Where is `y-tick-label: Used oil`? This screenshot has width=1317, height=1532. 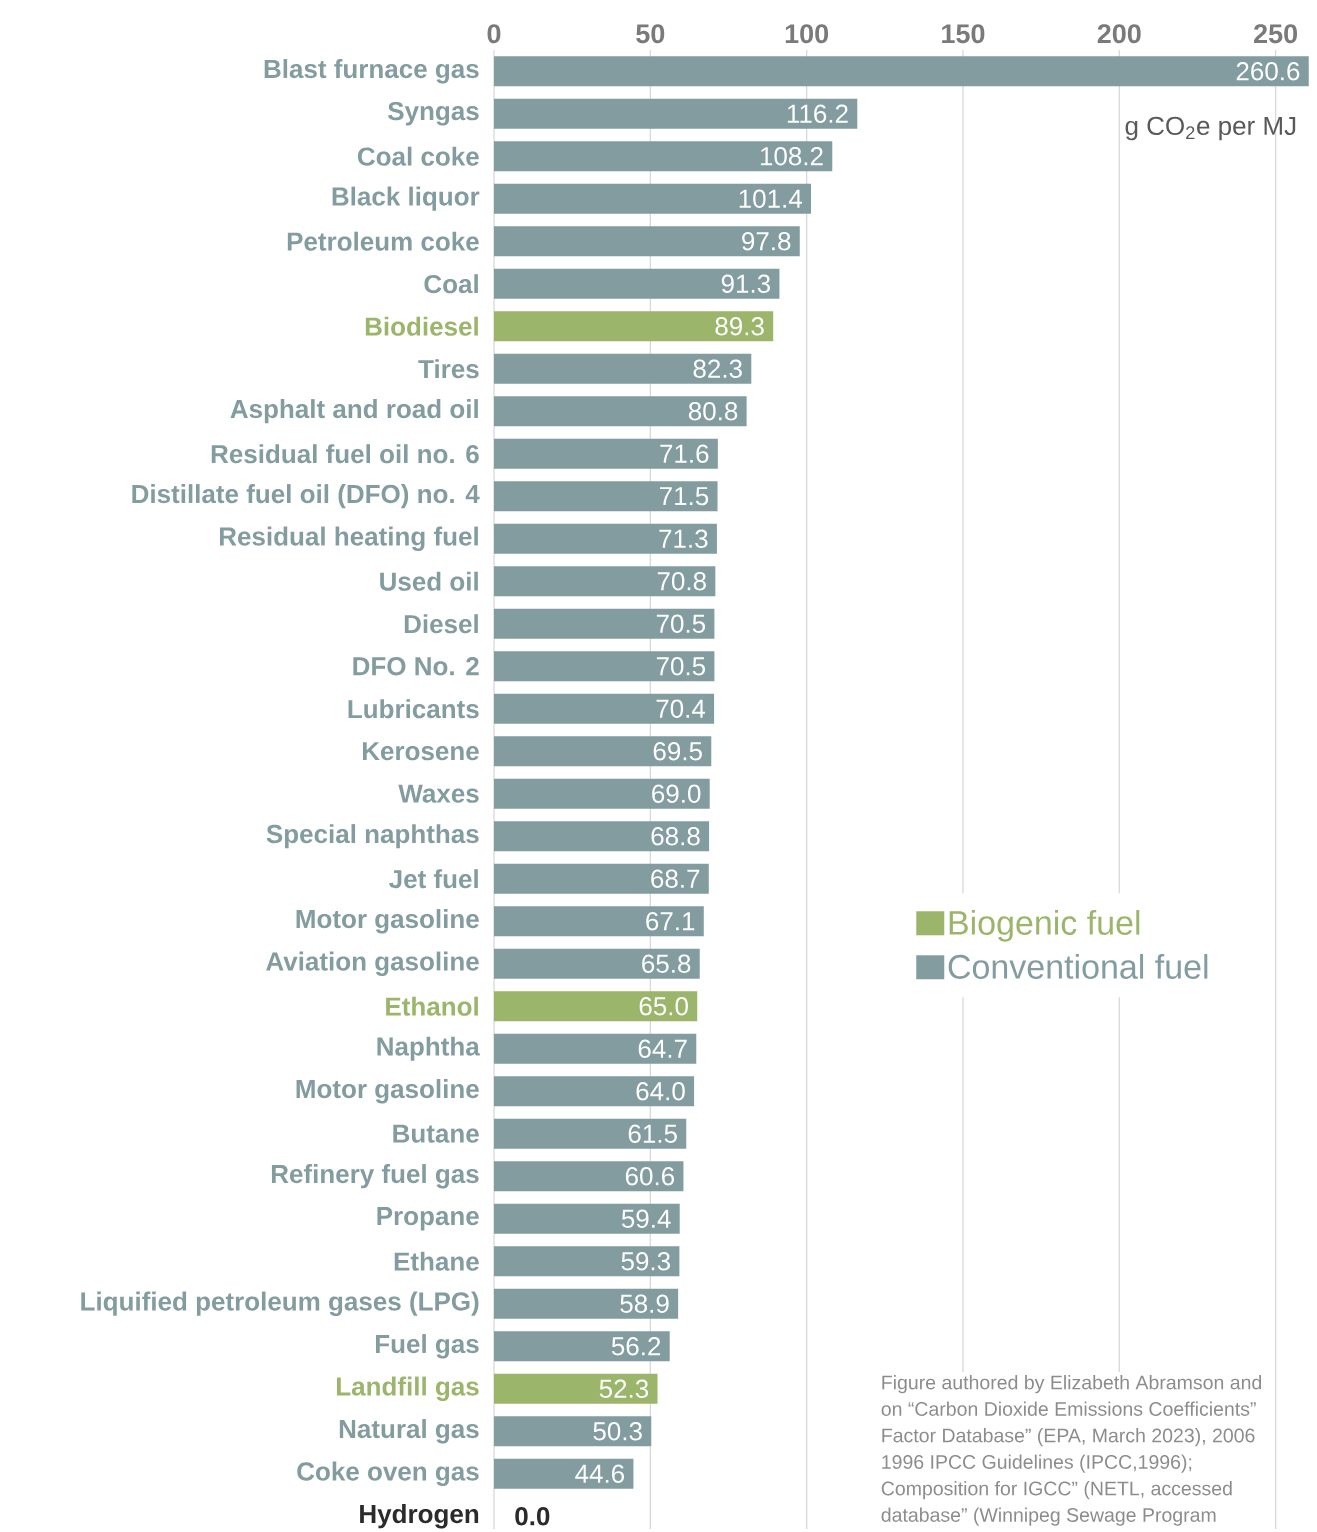
y-tick-label: Used oil is located at coordinates (429, 581).